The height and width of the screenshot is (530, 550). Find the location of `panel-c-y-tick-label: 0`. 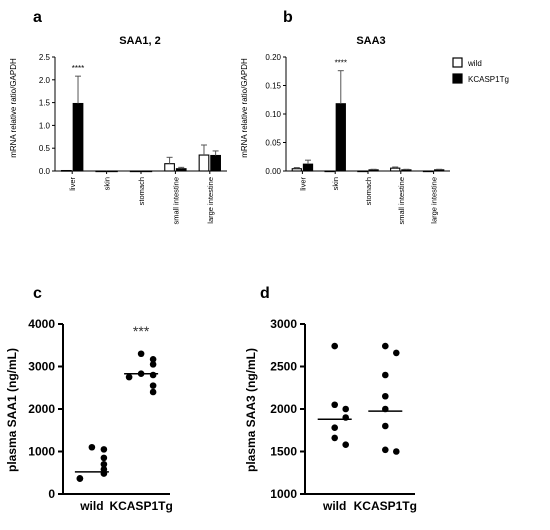

panel-c-y-tick-label: 0 is located at coordinates (51, 494).